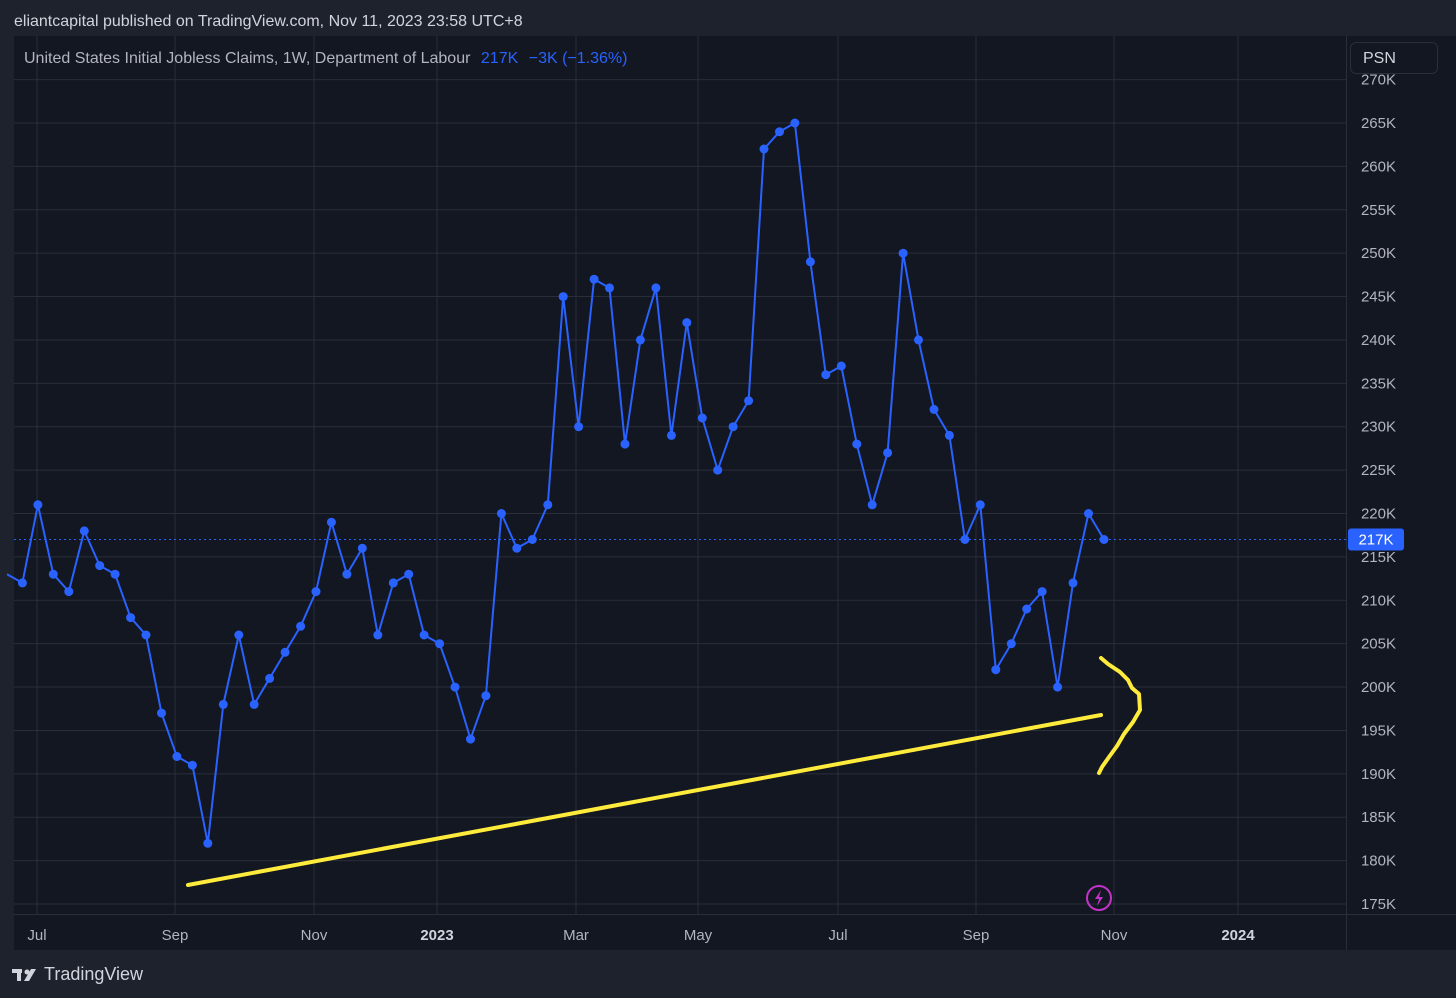 The width and height of the screenshot is (1456, 998). Describe the element at coordinates (641, 935) in the screenshot. I see `x-axis-ticks: Jul Sep Nov 2023 Mar May Jul Sep Nov 2024` at that location.